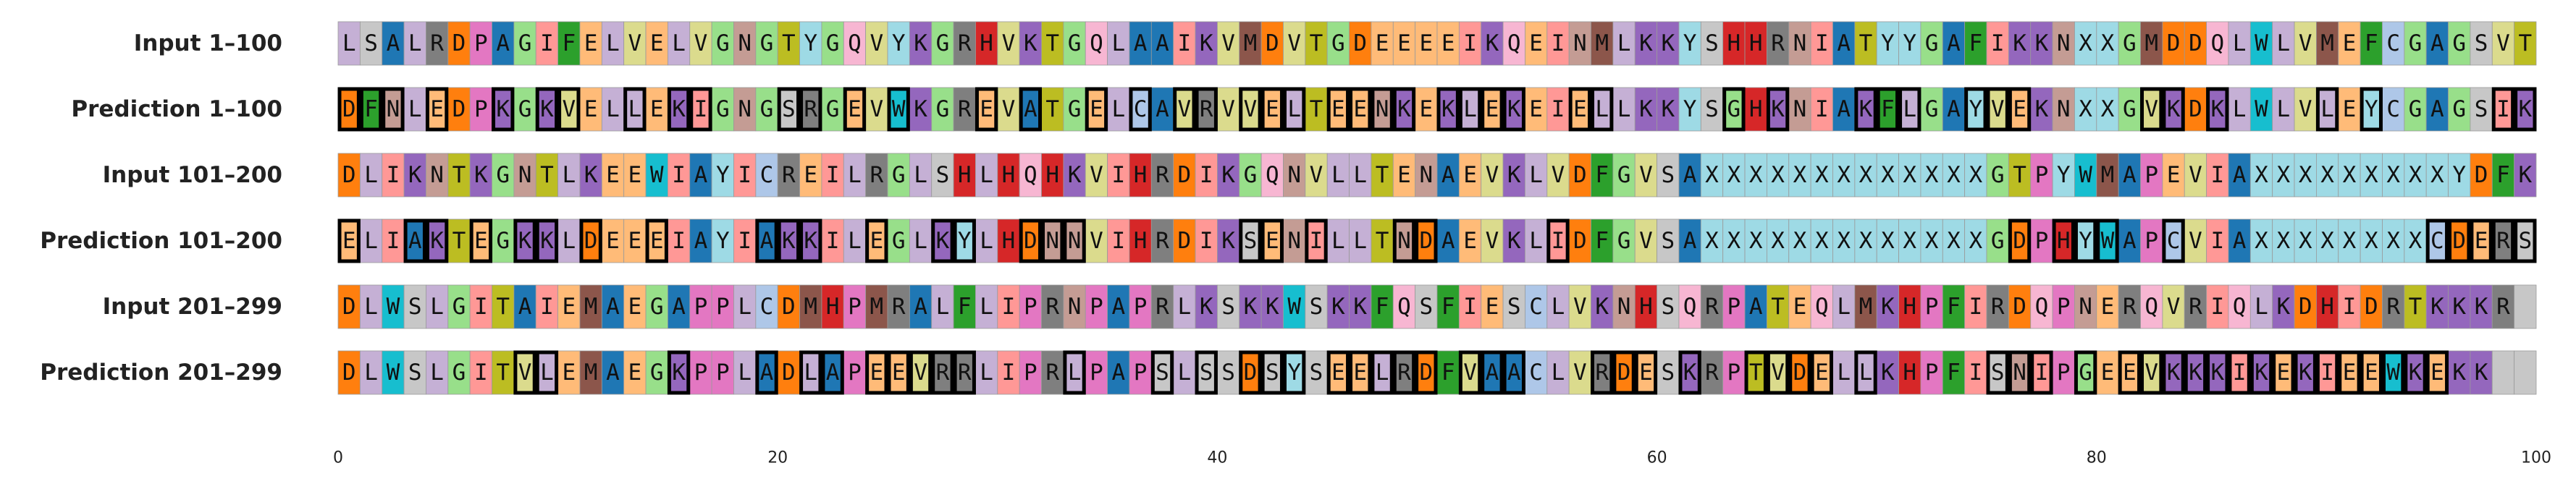 This screenshot has width=2576, height=484. I want to click on residue-letter: Y, so click(1690, 43).